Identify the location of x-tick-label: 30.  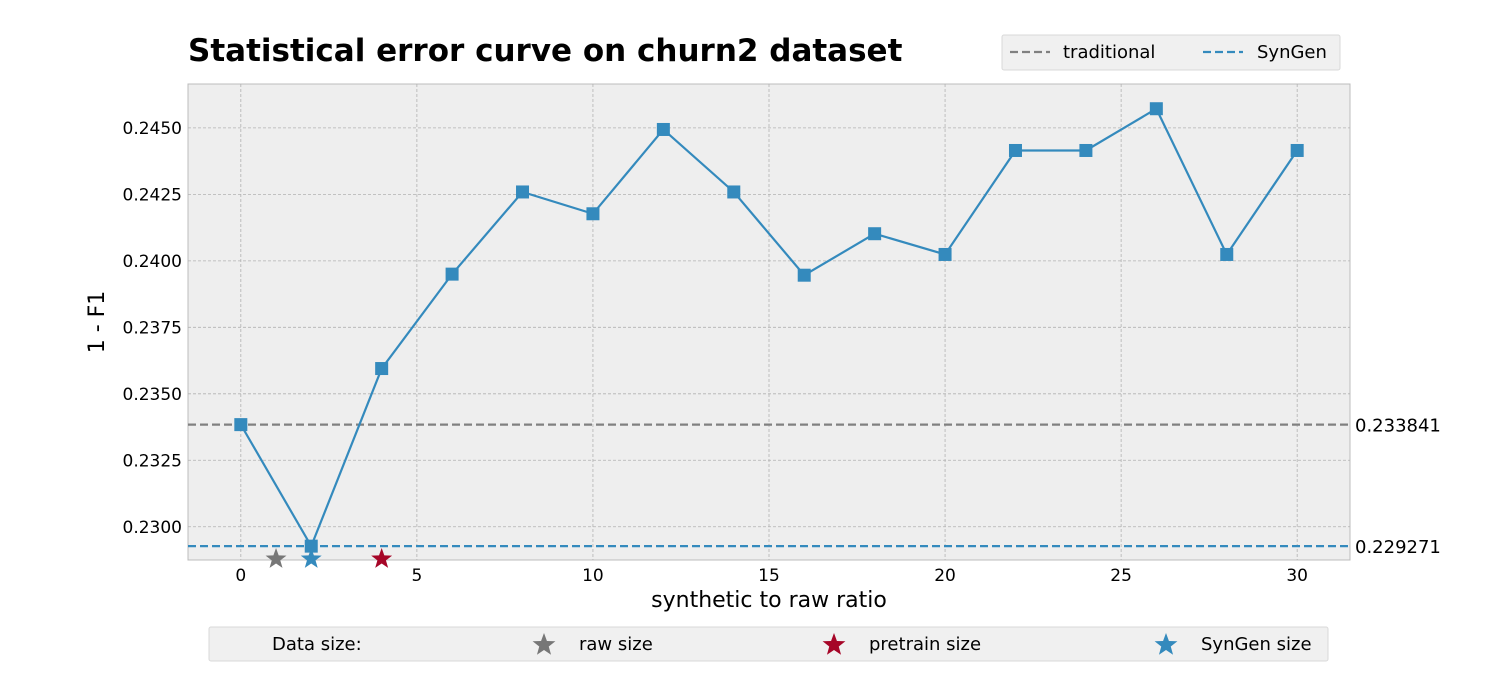
(1297, 576).